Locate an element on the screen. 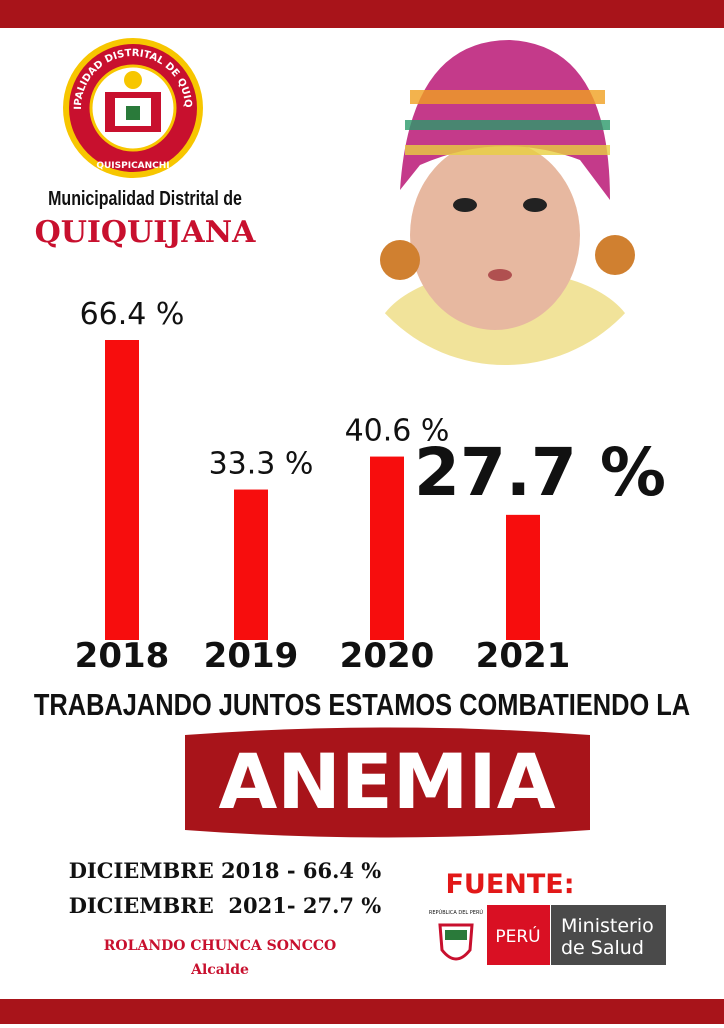  top-band is located at coordinates (362, 14).